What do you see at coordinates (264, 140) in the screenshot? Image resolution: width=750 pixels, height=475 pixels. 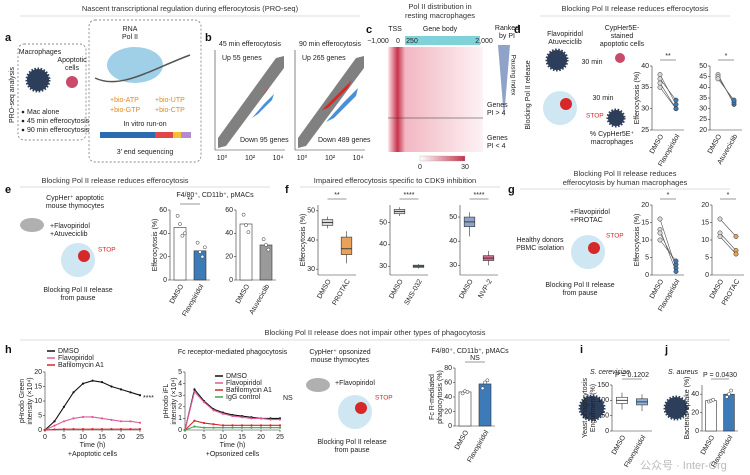 I see `down-count: Down 95 genes` at bounding box center [264, 140].